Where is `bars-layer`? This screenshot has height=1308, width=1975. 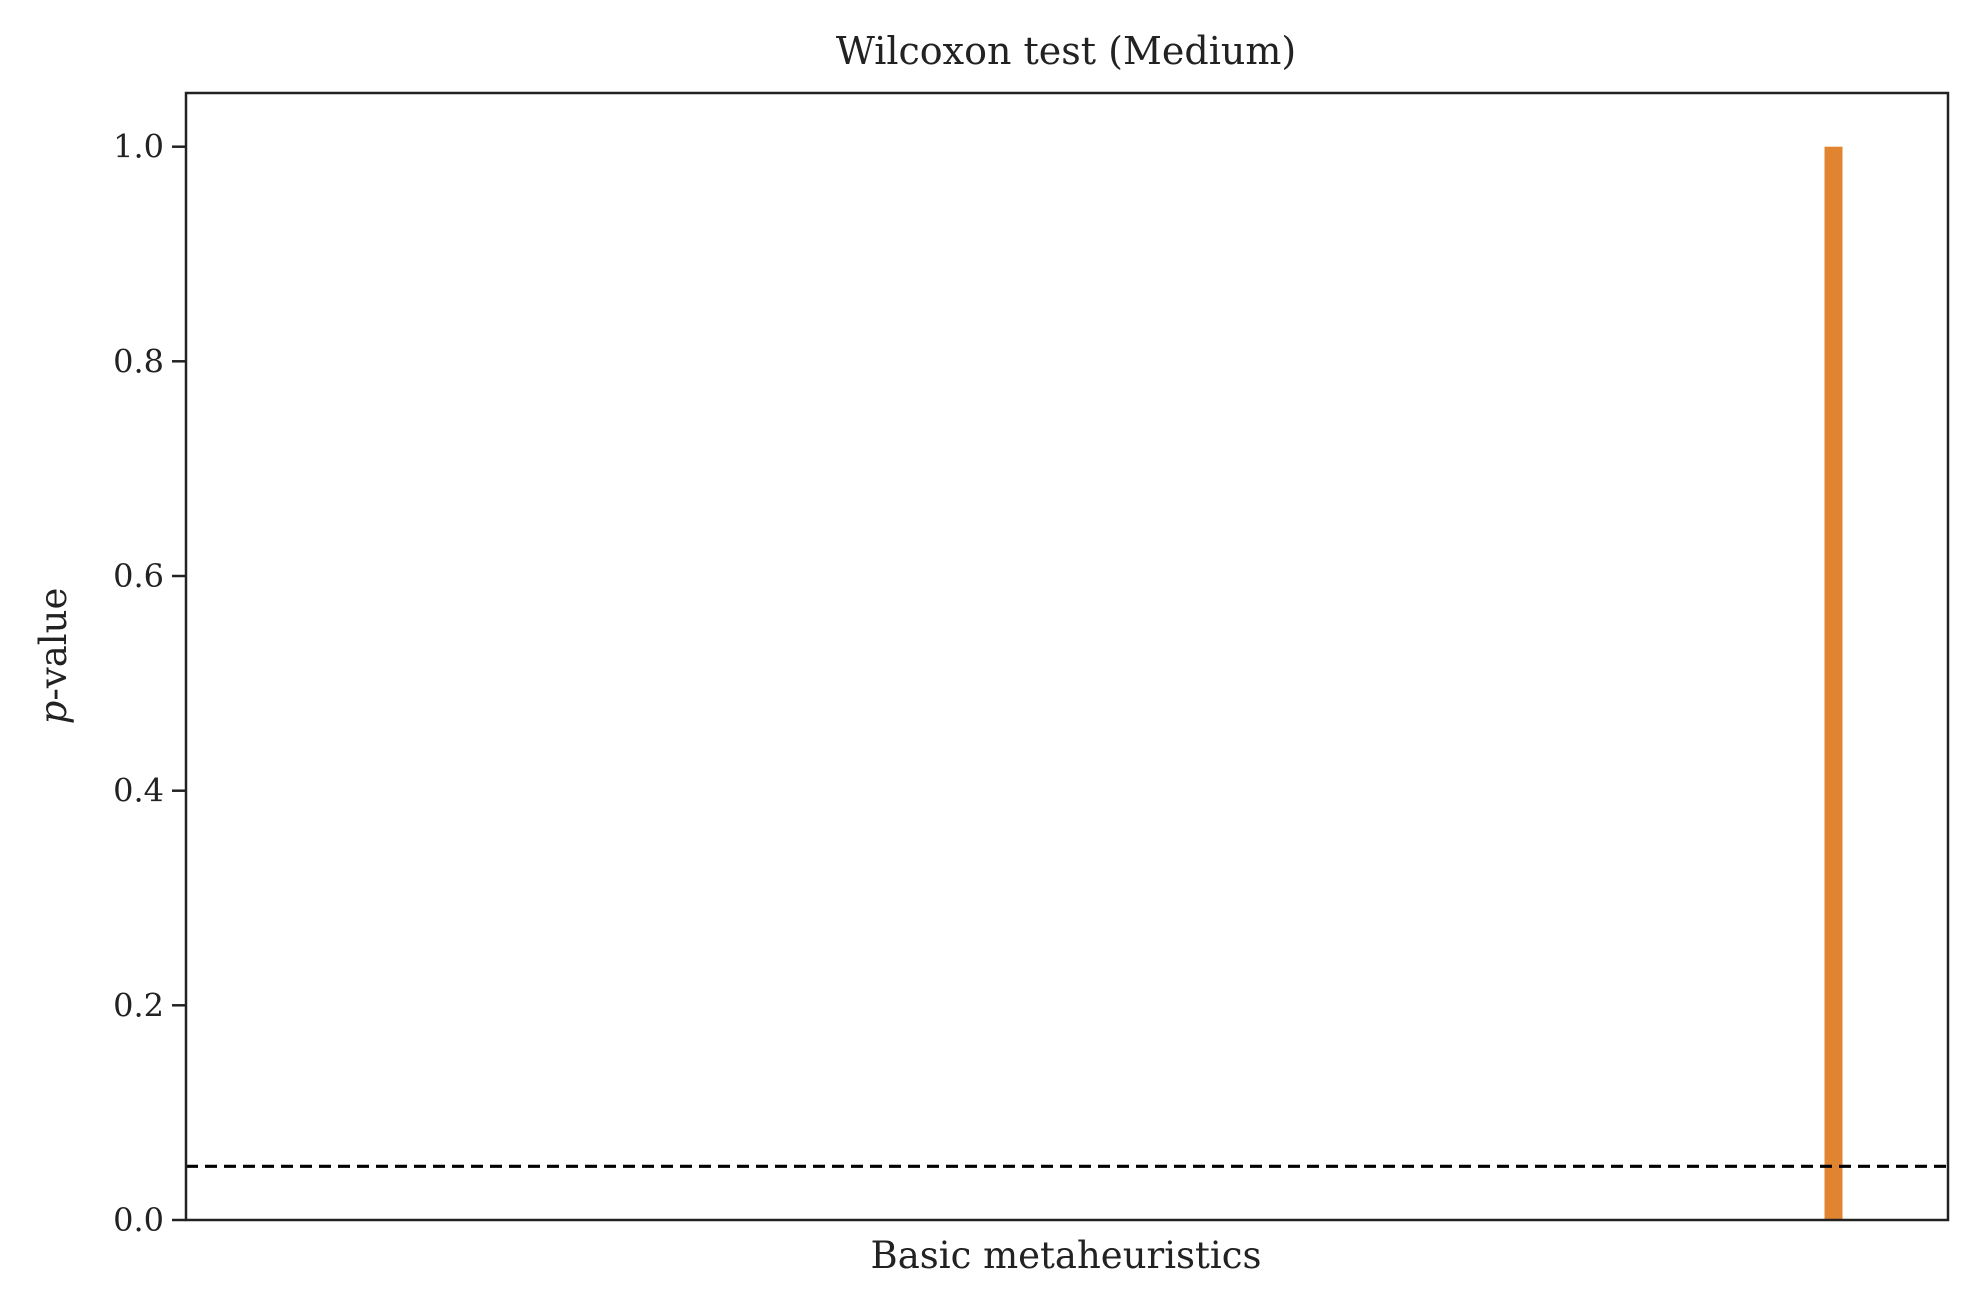
bars-layer is located at coordinates (1833, 683).